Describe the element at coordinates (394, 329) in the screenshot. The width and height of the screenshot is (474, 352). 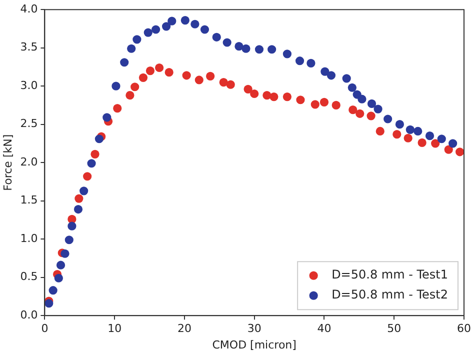
I see `x-tick-label: 50` at that location.